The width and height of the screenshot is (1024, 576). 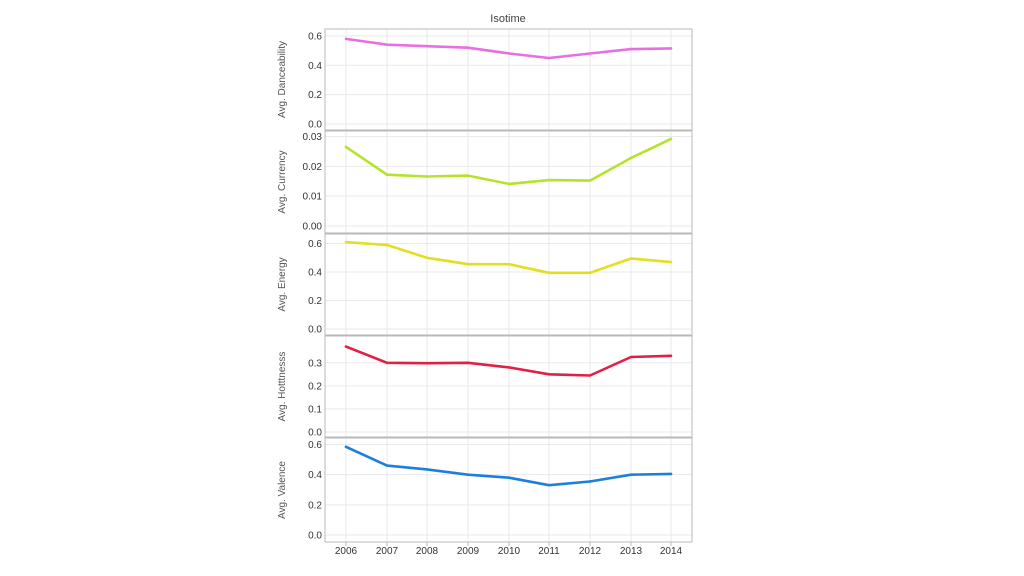 What do you see at coordinates (346, 551) in the screenshot?
I see `x-tick-label: 2006` at bounding box center [346, 551].